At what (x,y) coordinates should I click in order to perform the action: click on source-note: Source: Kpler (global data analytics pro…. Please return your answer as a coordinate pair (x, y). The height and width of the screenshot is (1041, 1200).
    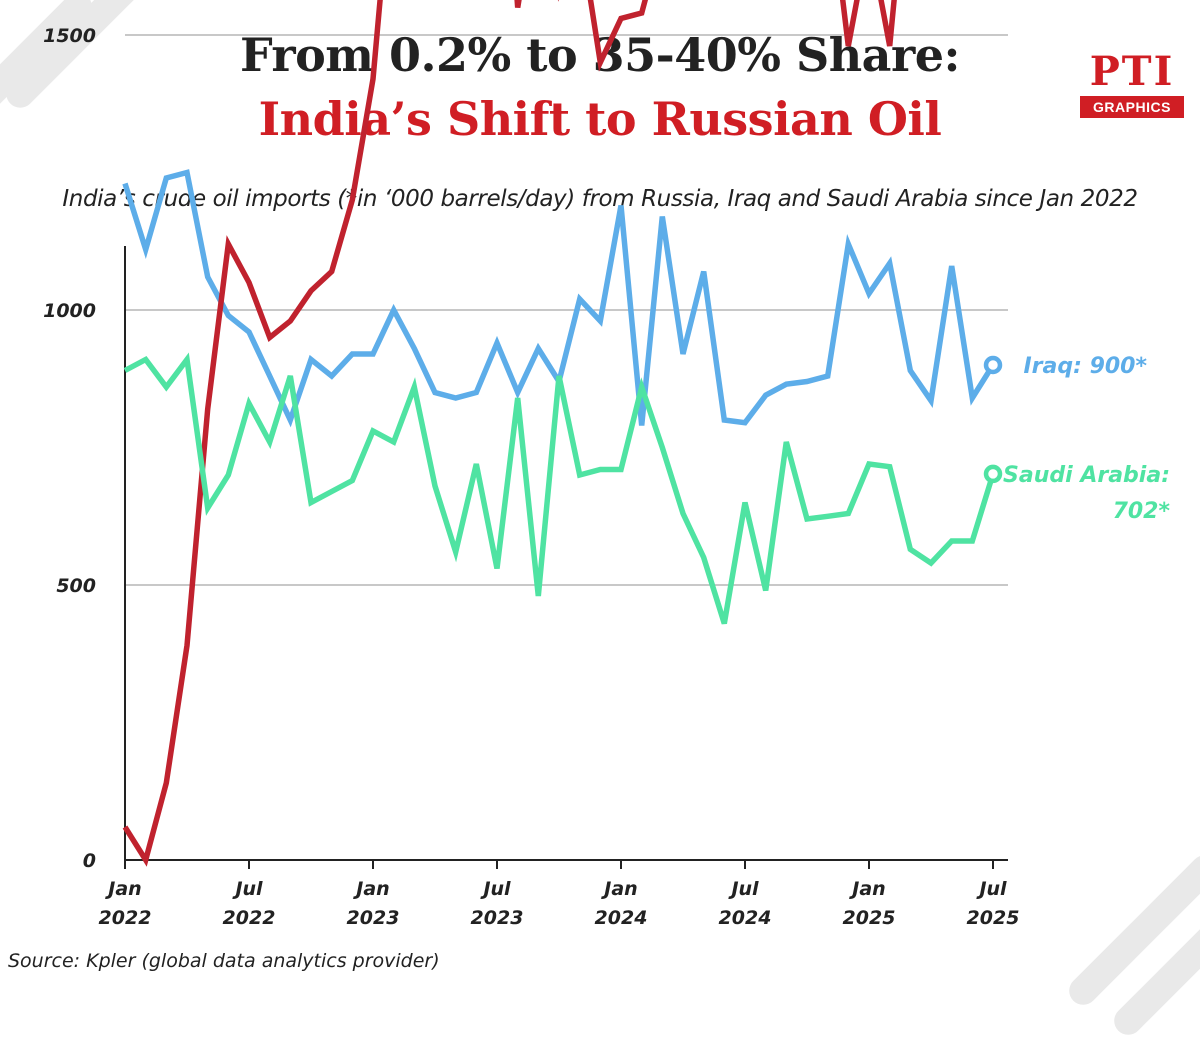
    Looking at the image, I should click on (224, 961).